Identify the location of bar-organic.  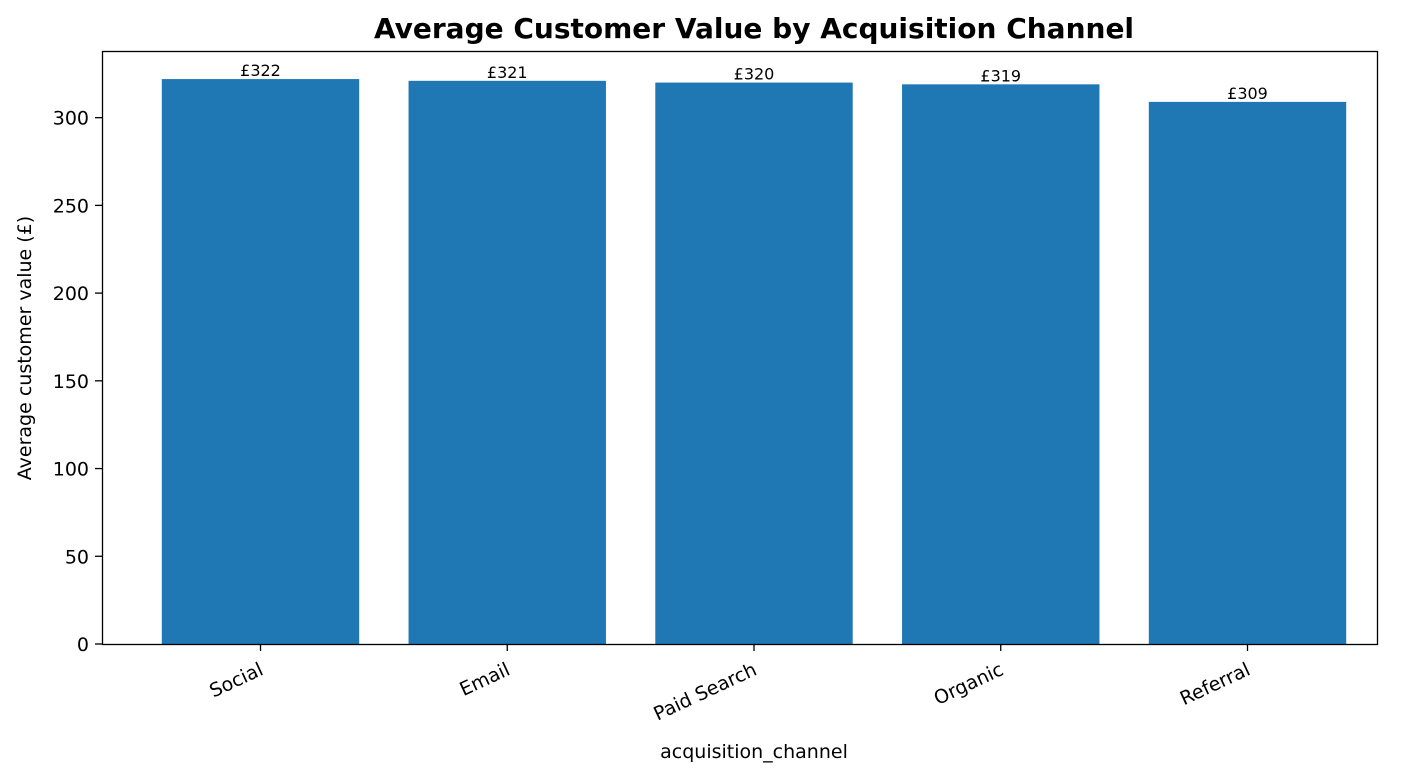
(1001, 364).